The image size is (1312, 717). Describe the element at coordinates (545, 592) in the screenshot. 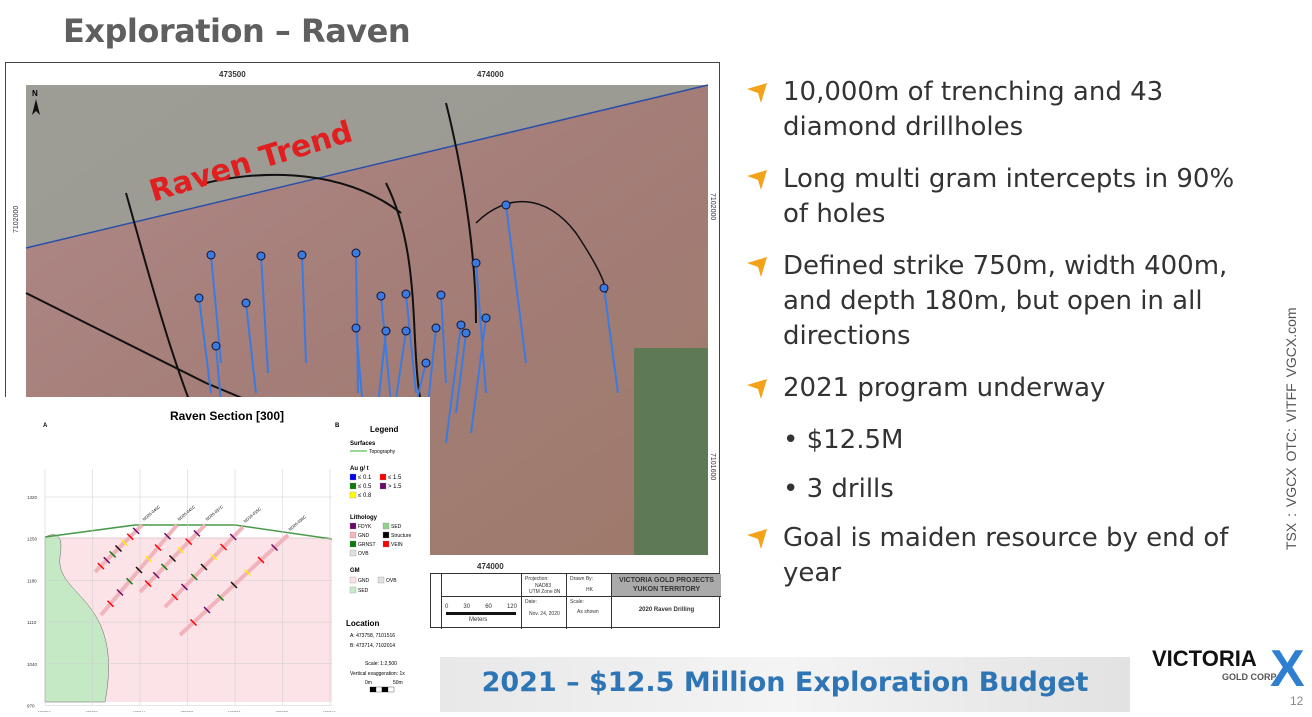

I see `zone-value: UTM Zone 8N` at that location.